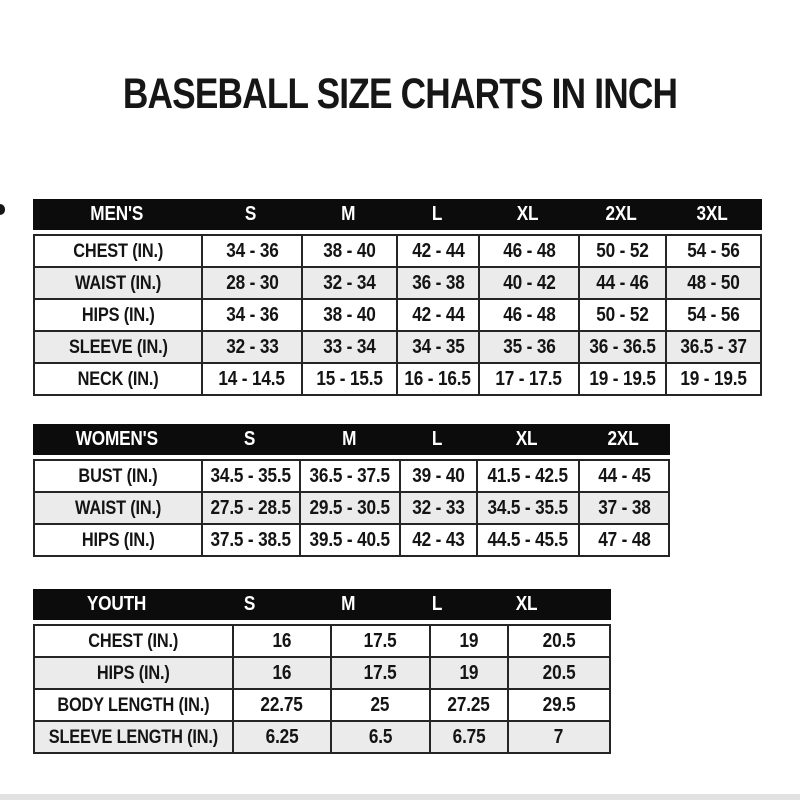  What do you see at coordinates (118, 347) in the screenshot?
I see `row-label-sleeve-in: SLEEVE (IN.)` at bounding box center [118, 347].